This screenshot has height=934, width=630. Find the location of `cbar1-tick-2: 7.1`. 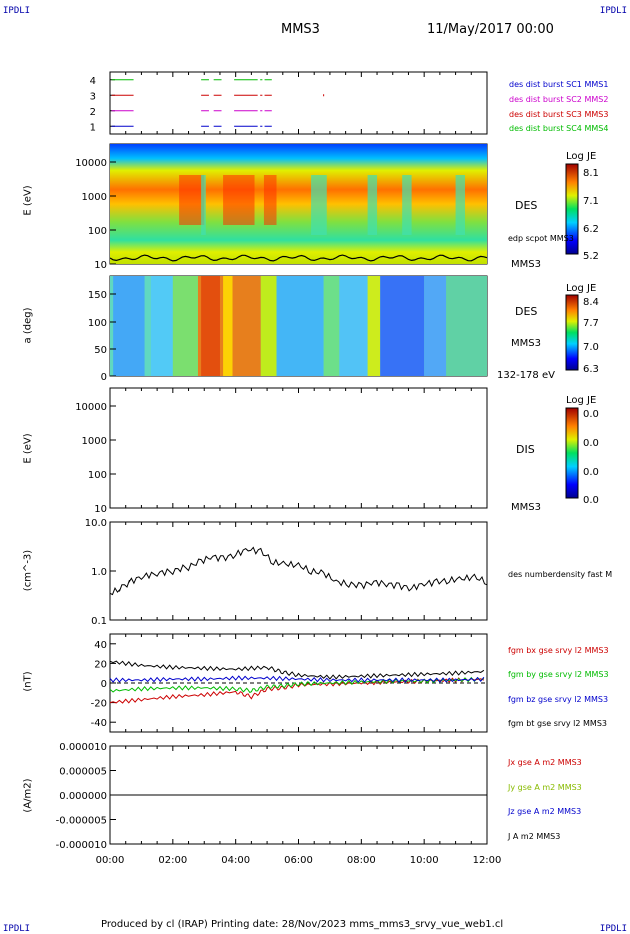

cbar1-tick-2: 7.1 is located at coordinates (591, 201).